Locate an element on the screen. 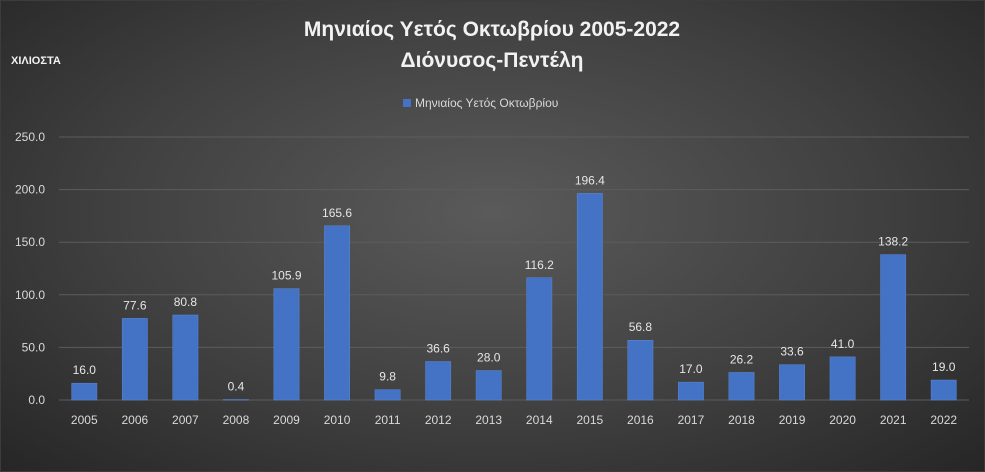  chart-subtitle: Διόνυσος-Πεντέλη is located at coordinates (492, 60).